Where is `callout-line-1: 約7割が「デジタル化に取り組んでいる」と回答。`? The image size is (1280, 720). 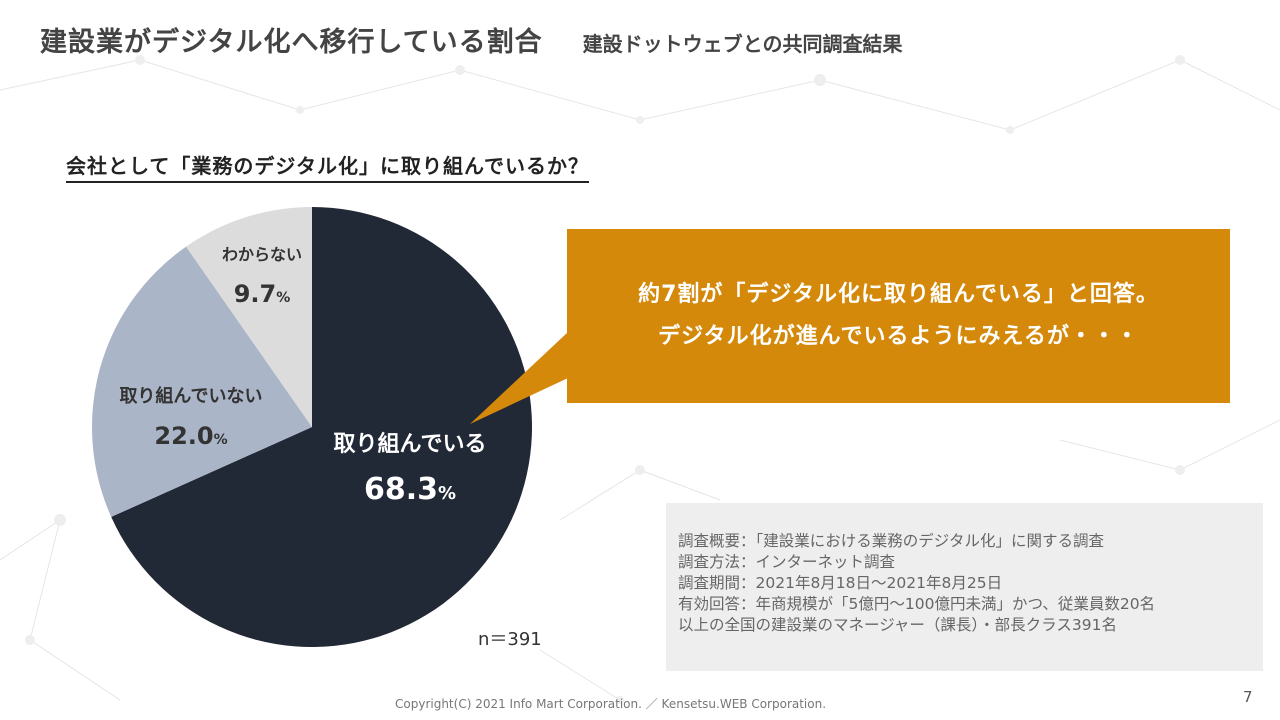
callout-line-1: 約7割が「デジタル化に取り組んでいる」と回答。 is located at coordinates (898, 294).